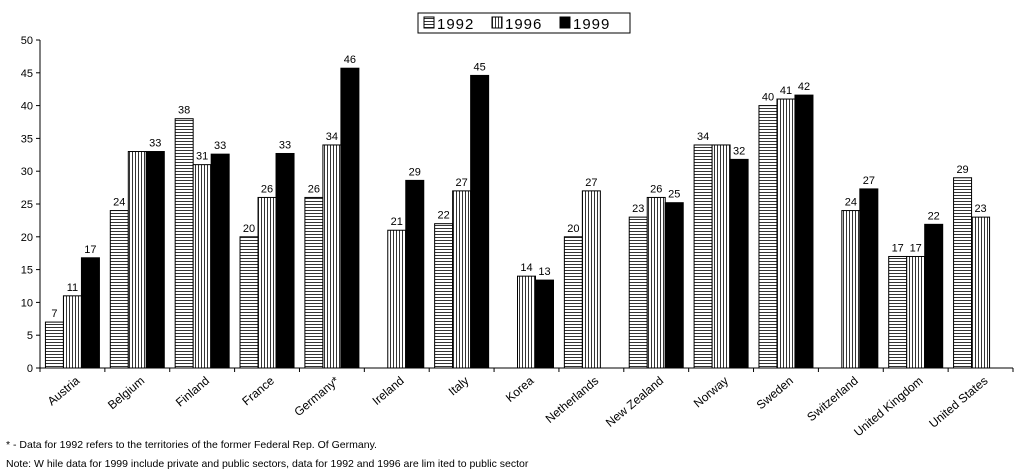 This screenshot has width=1021, height=474. Describe the element at coordinates (54, 314) in the screenshot. I see `data-label: 7` at that location.